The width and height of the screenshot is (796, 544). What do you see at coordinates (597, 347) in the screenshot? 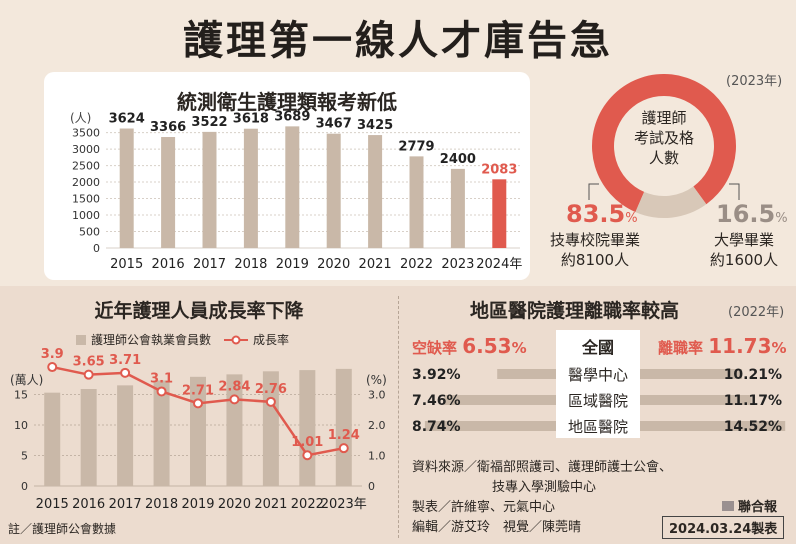
I see `national-label: 全國` at bounding box center [597, 347].